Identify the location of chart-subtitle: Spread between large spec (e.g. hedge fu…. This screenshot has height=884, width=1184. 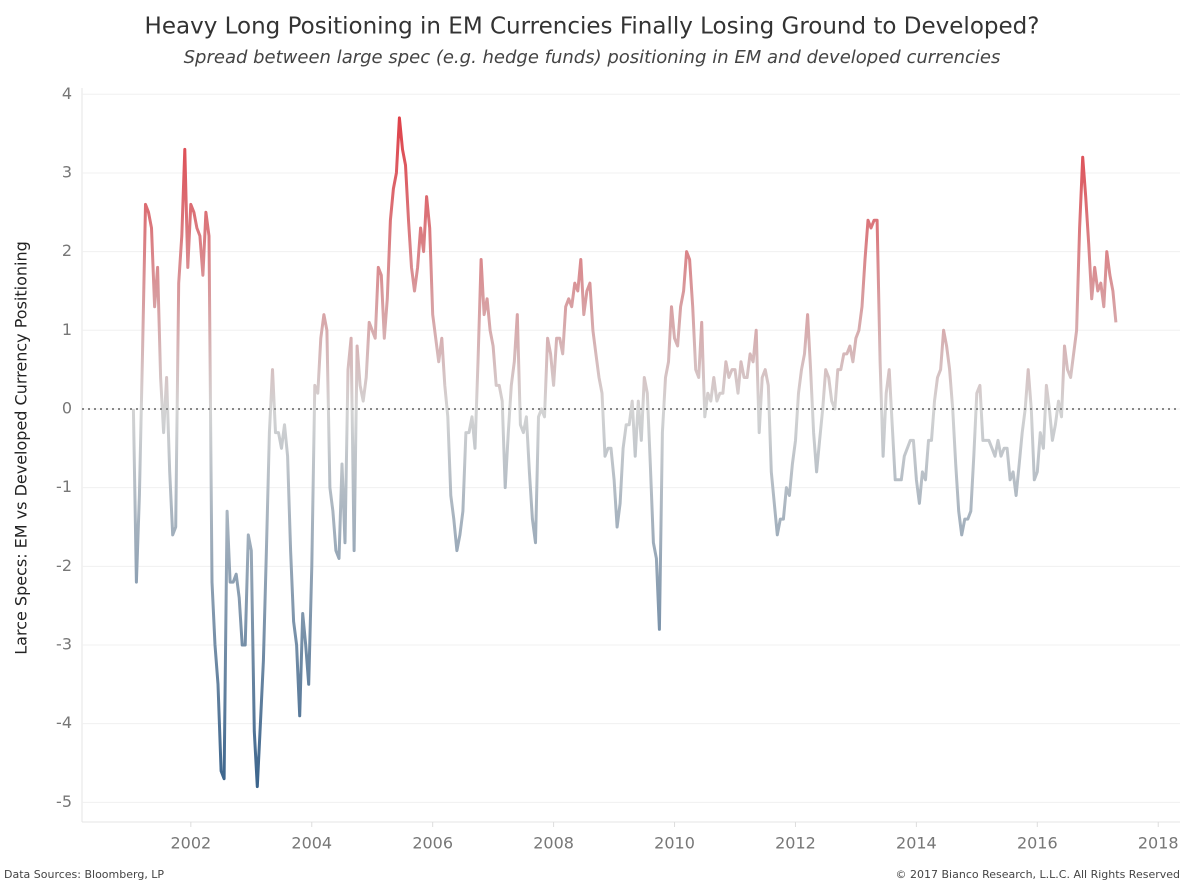
(592, 57).